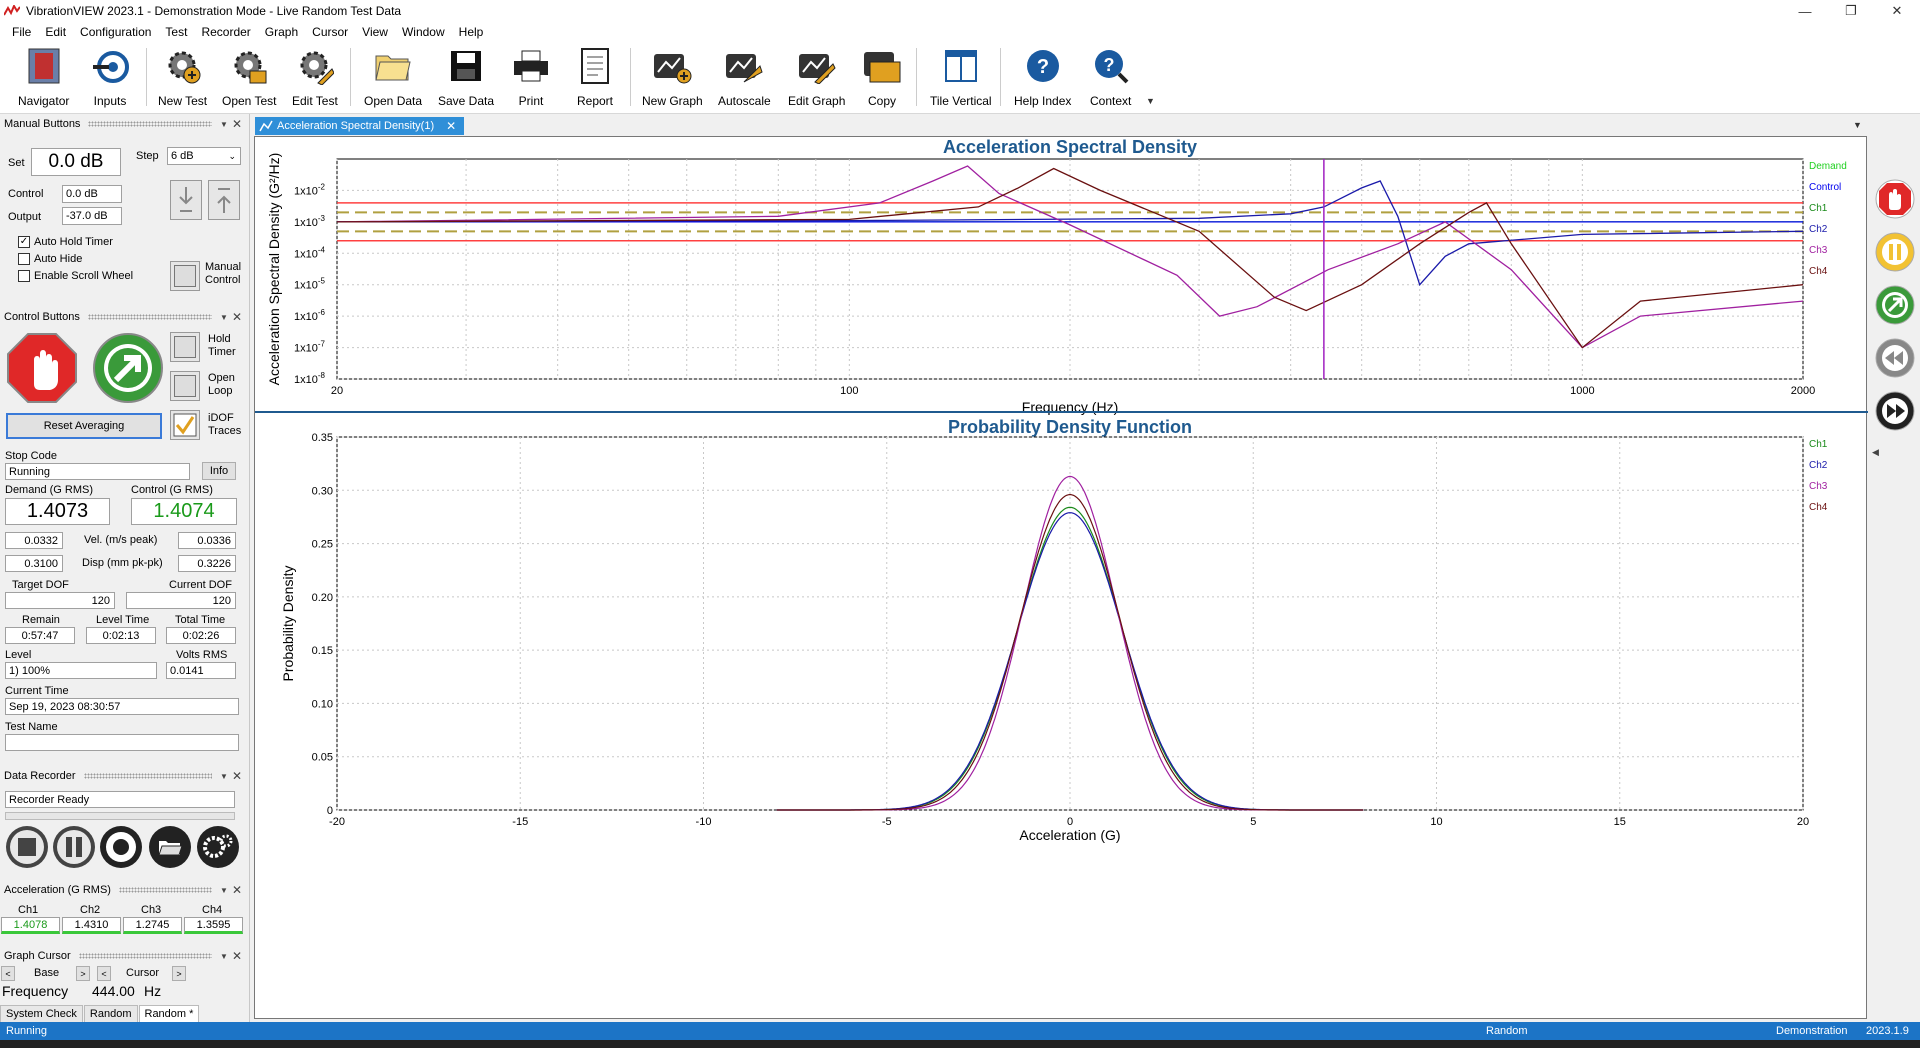 This screenshot has height=1048, width=1920. I want to click on menu-view: View, so click(375, 32).